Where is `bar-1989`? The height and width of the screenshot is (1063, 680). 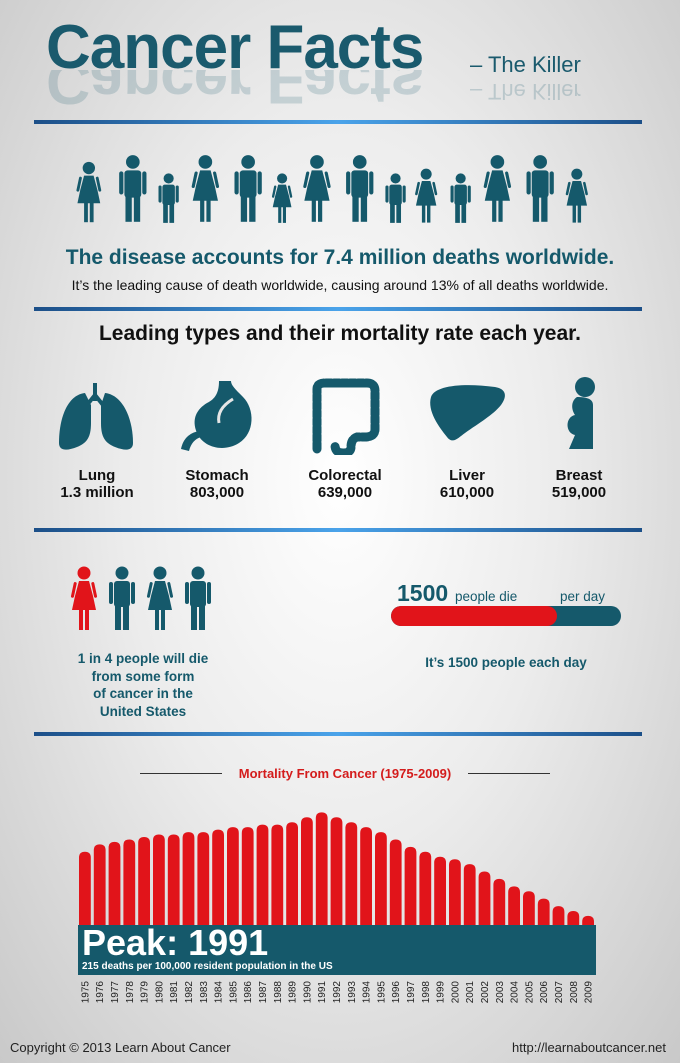 bar-1989 is located at coordinates (292, 885).